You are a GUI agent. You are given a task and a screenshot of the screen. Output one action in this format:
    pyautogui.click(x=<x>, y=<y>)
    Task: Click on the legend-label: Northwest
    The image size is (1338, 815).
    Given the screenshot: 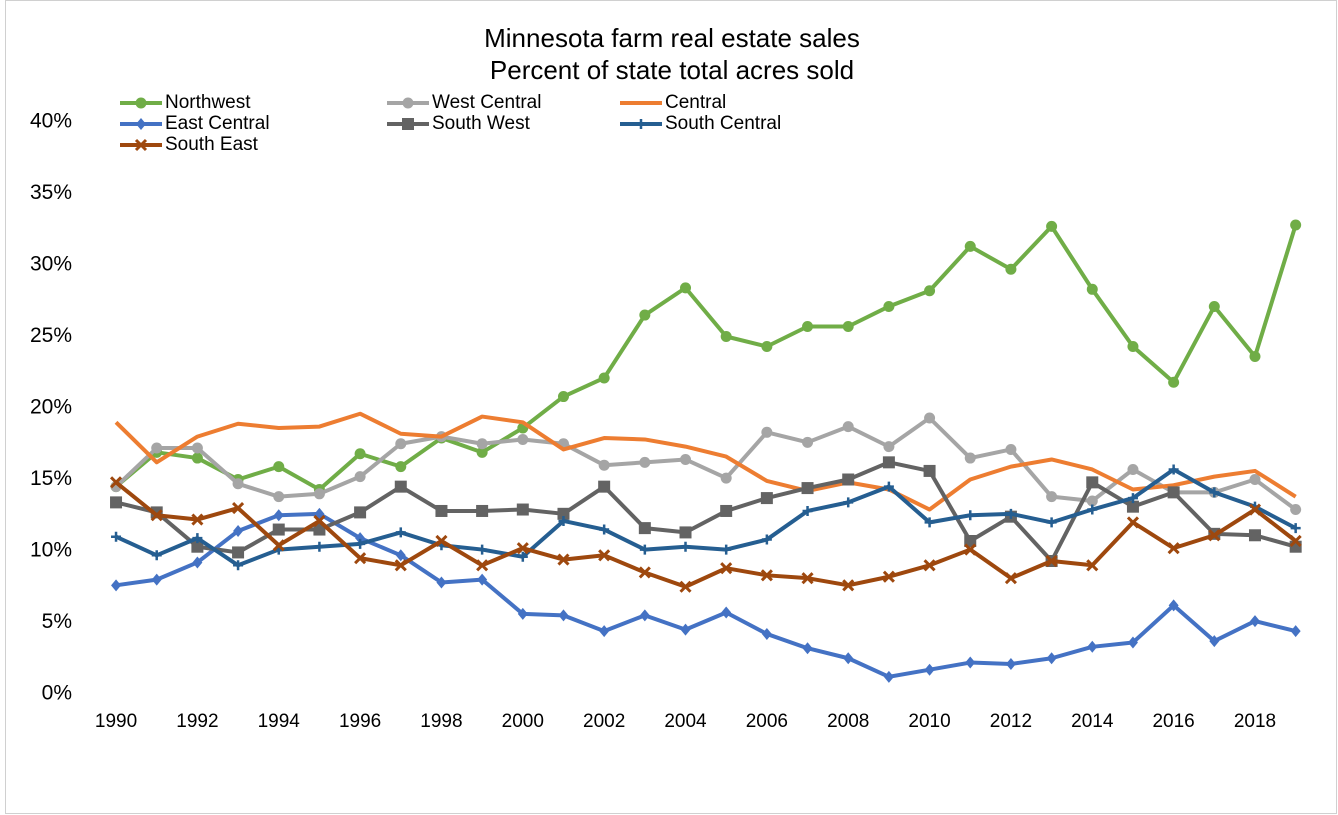 What is the action you would take?
    pyautogui.click(x=208, y=102)
    